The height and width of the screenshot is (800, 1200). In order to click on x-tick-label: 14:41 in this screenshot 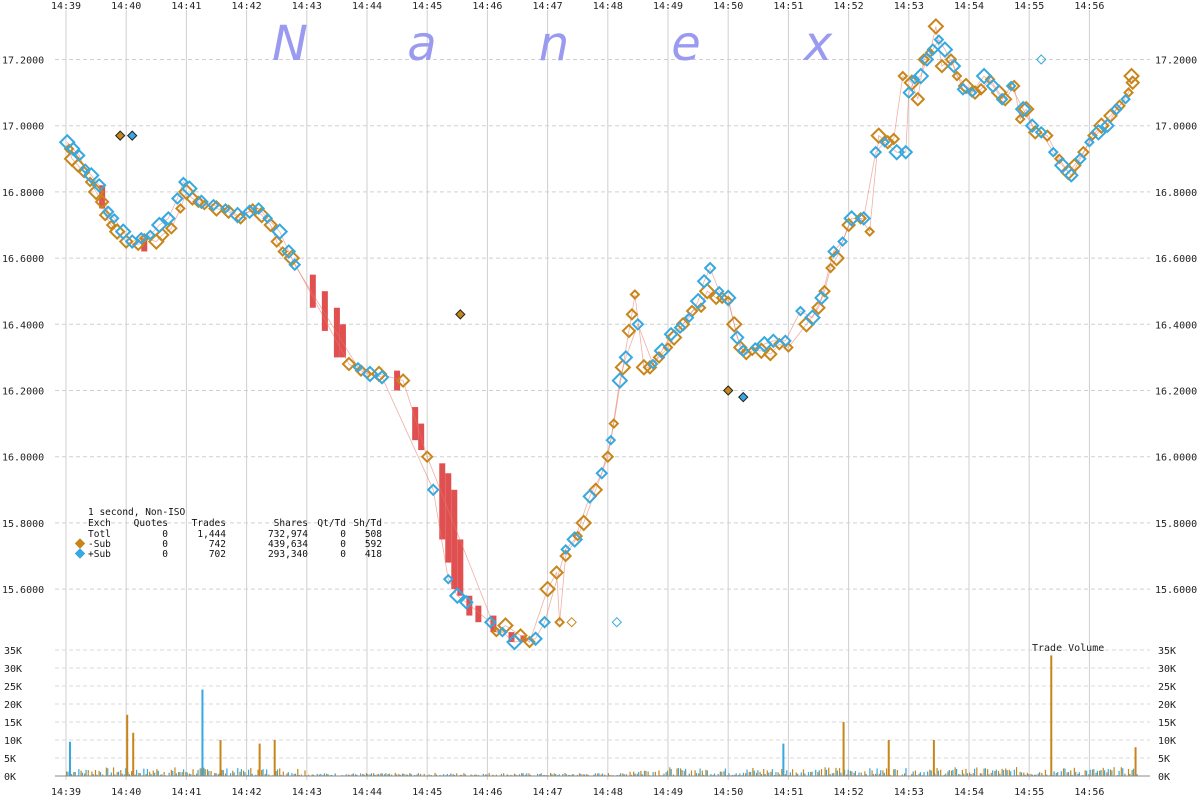, I will do `click(186, 6)`.